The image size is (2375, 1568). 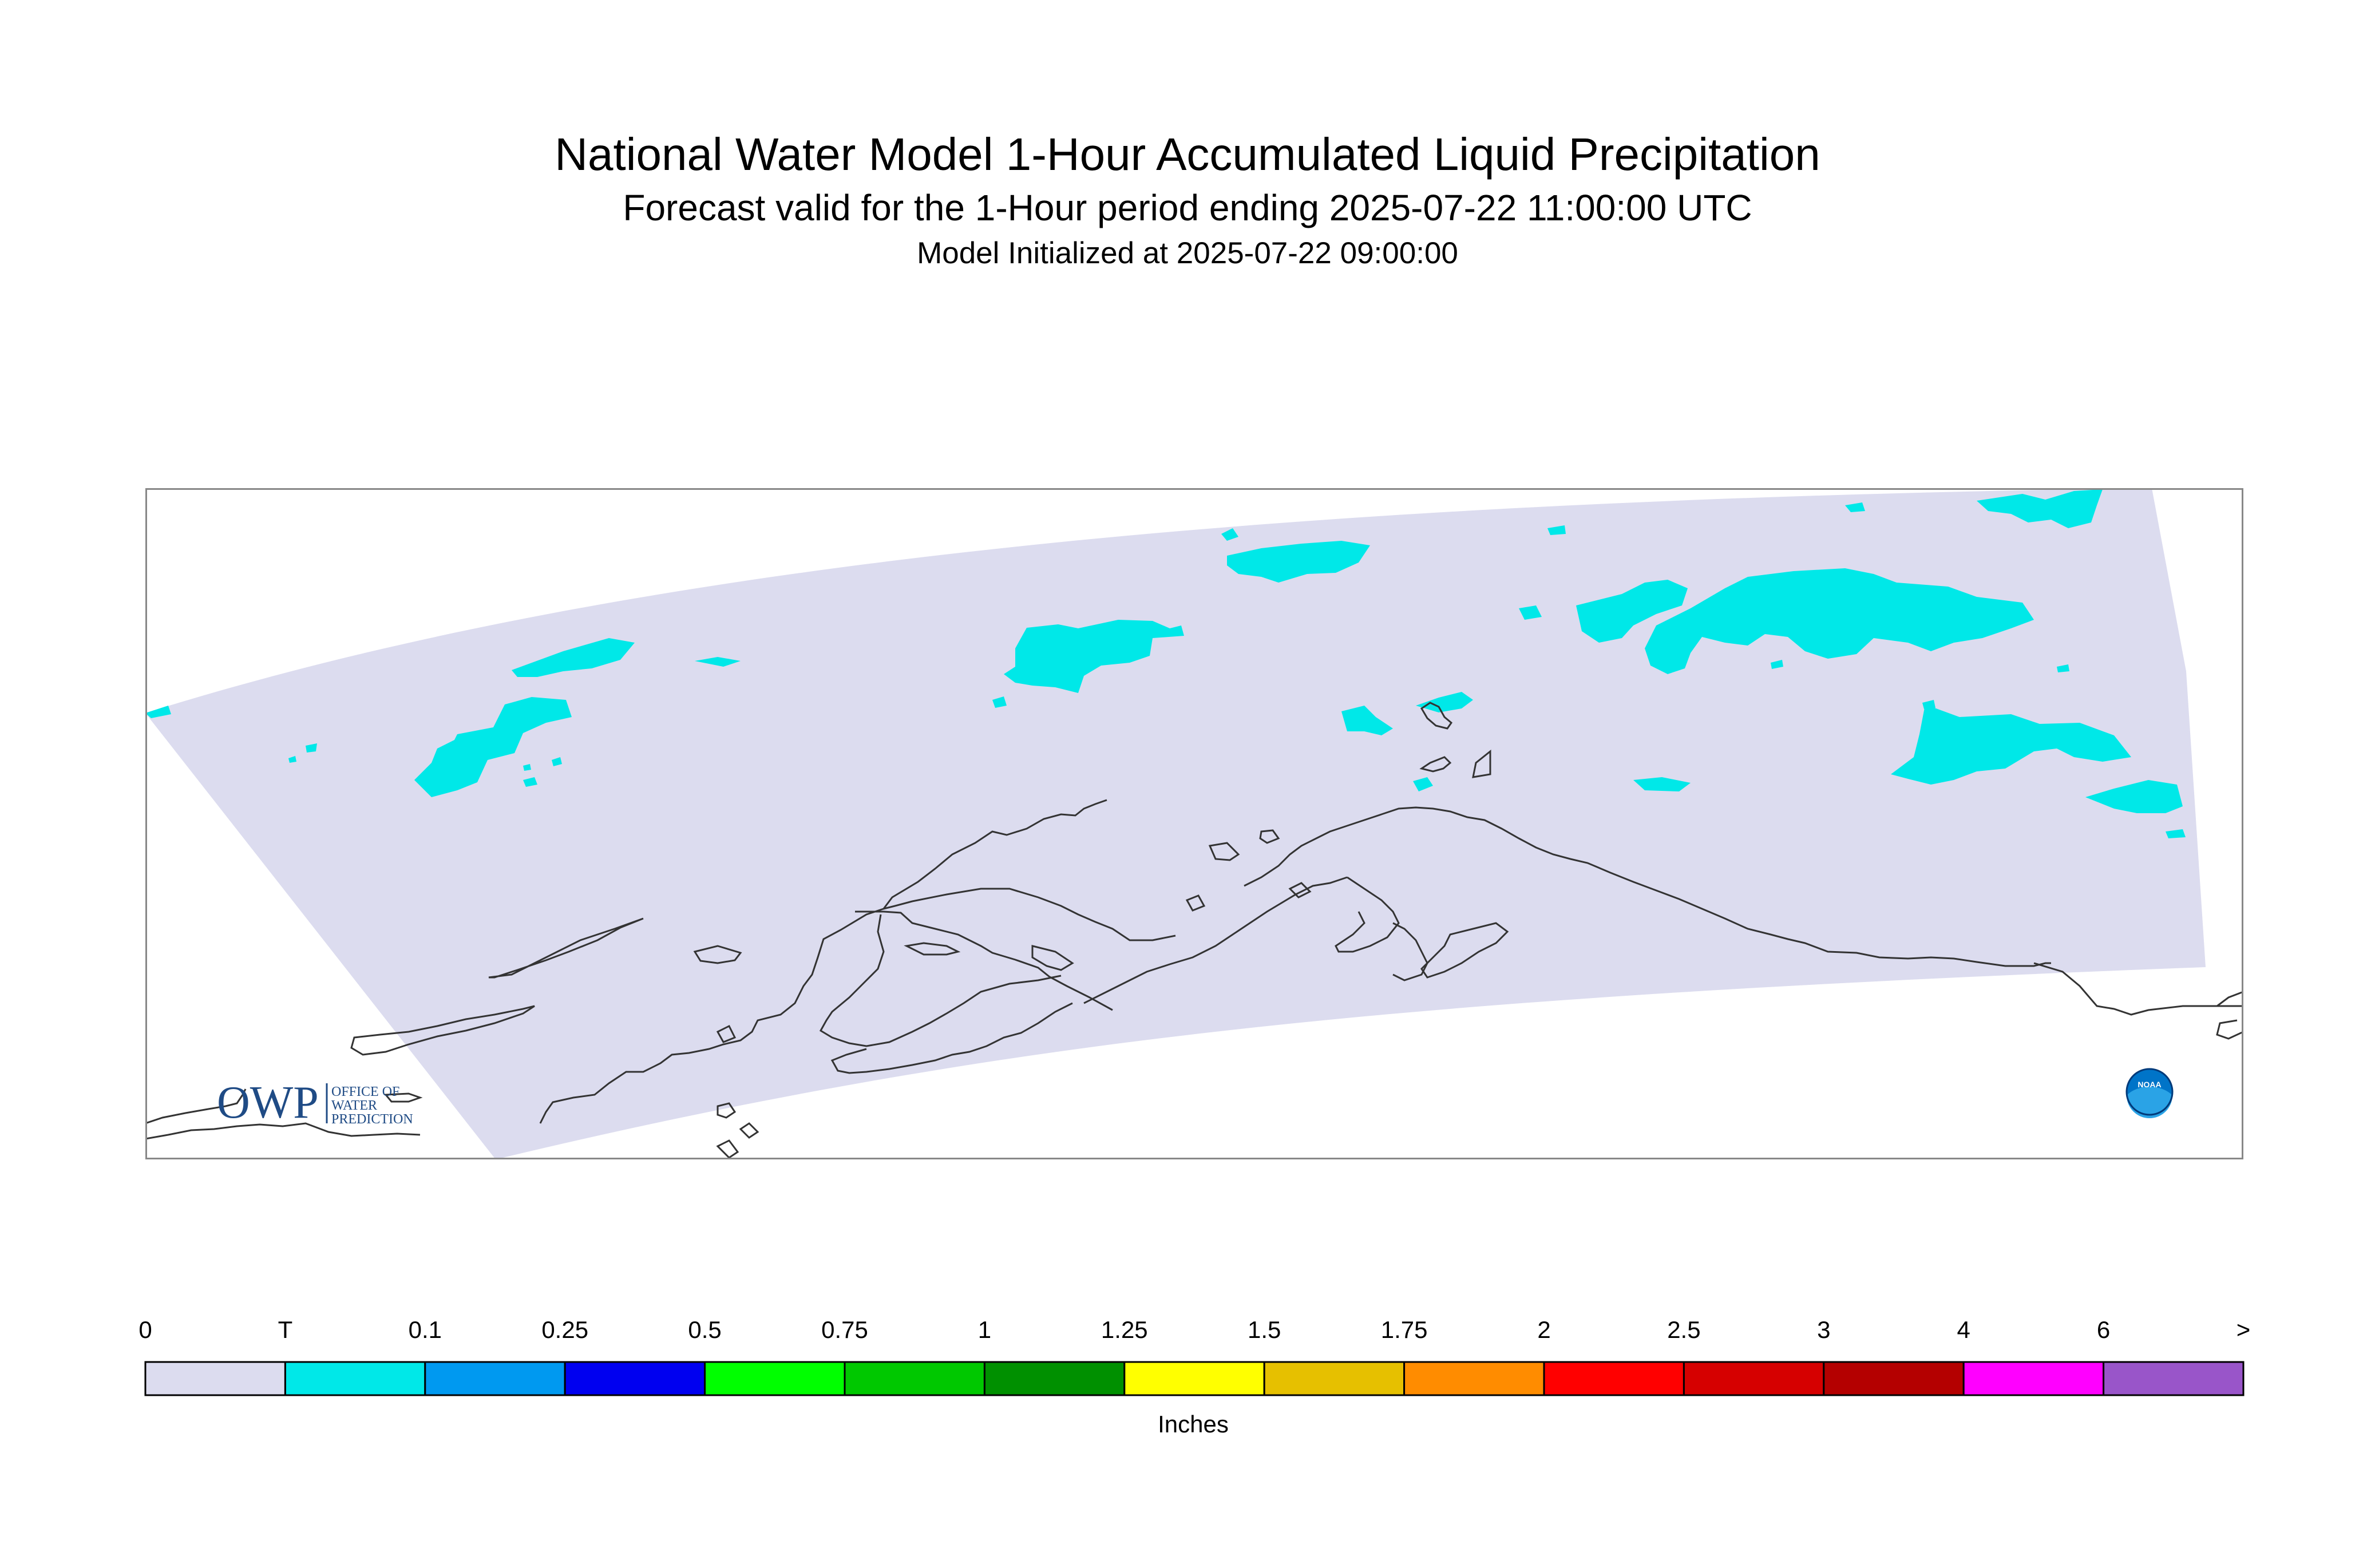 What do you see at coordinates (2149, 1093) in the screenshot?
I see `noaa-logo: NOAA` at bounding box center [2149, 1093].